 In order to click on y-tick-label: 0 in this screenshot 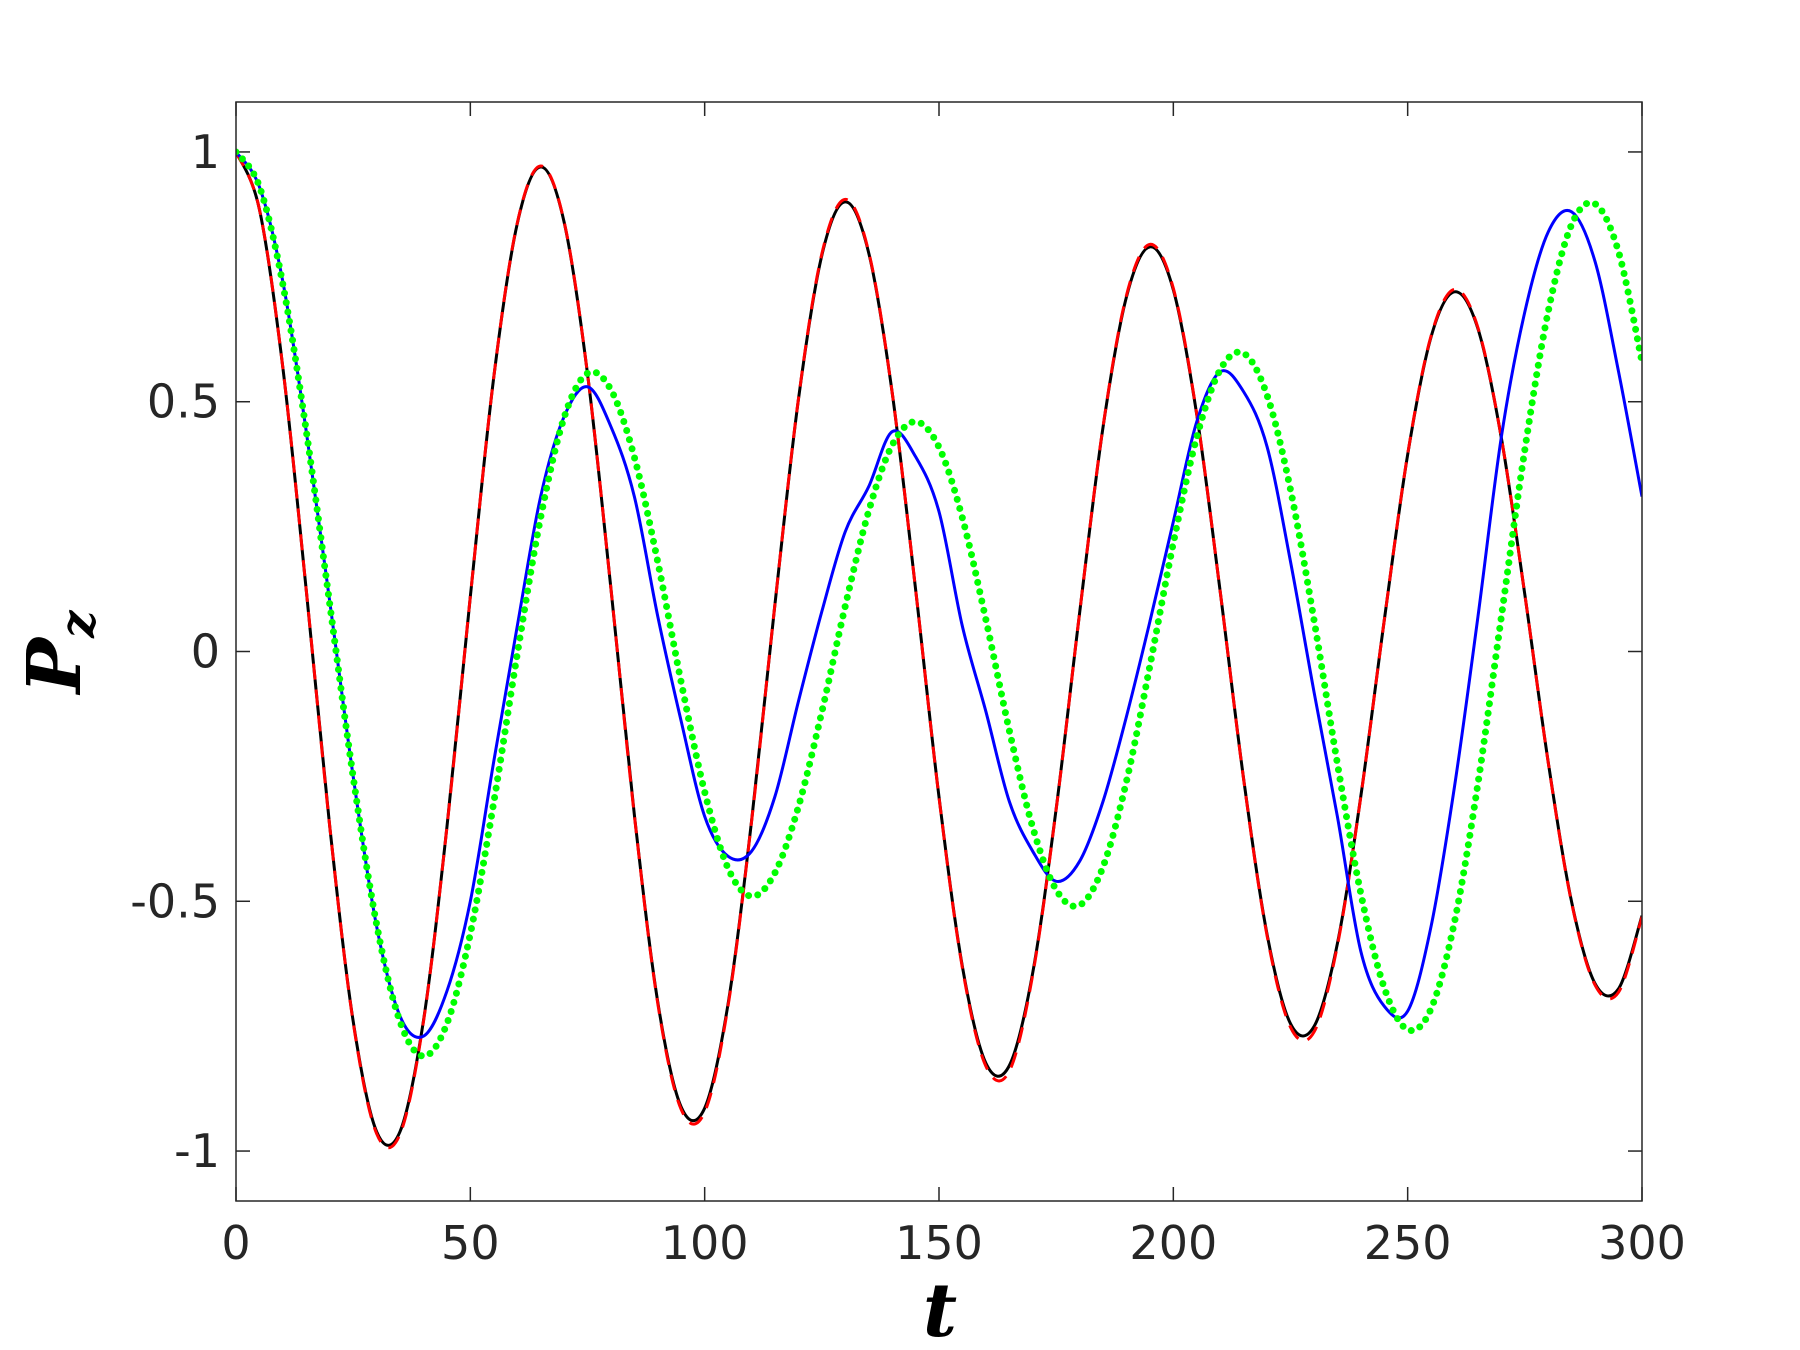, I will do `click(205, 652)`.